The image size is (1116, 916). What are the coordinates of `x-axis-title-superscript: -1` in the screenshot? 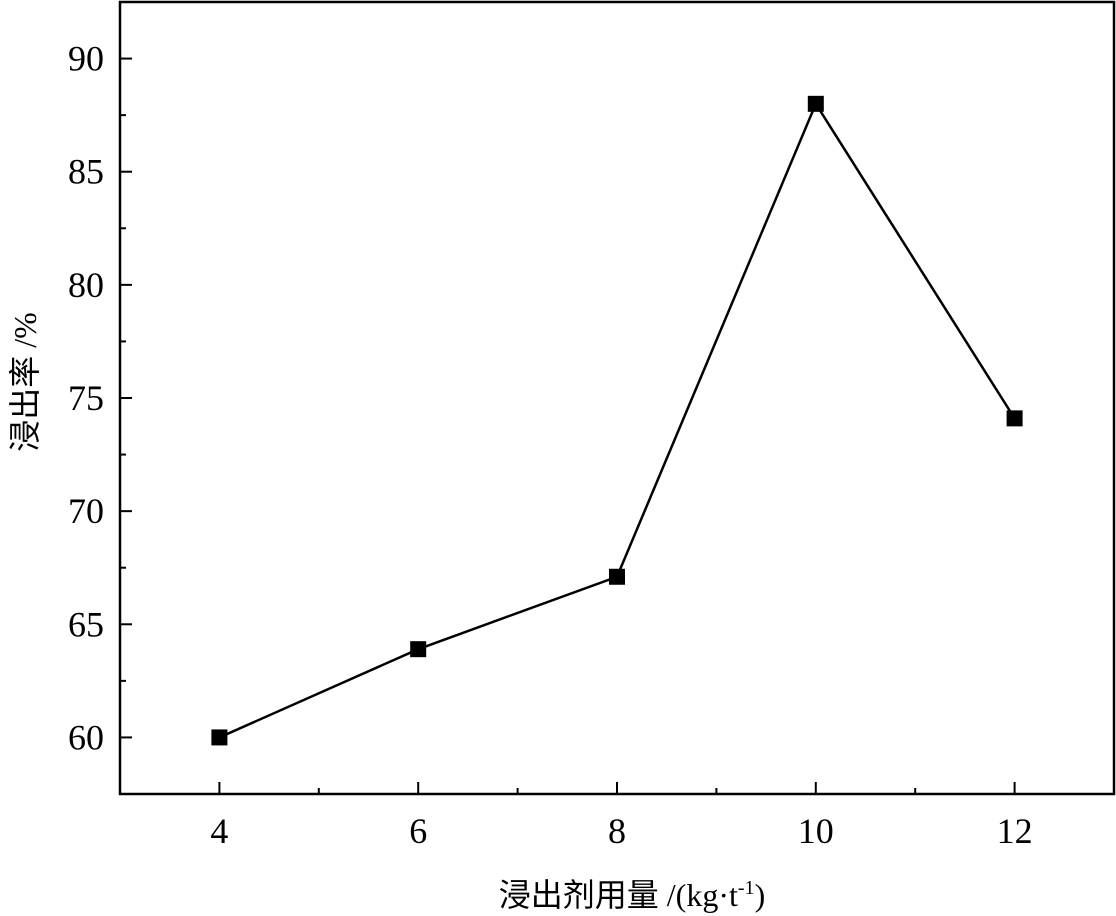 It's located at (746, 888).